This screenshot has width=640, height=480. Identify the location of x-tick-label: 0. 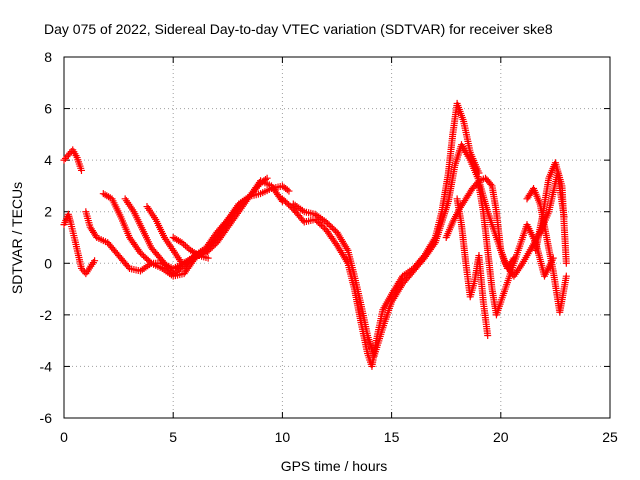
(64, 437).